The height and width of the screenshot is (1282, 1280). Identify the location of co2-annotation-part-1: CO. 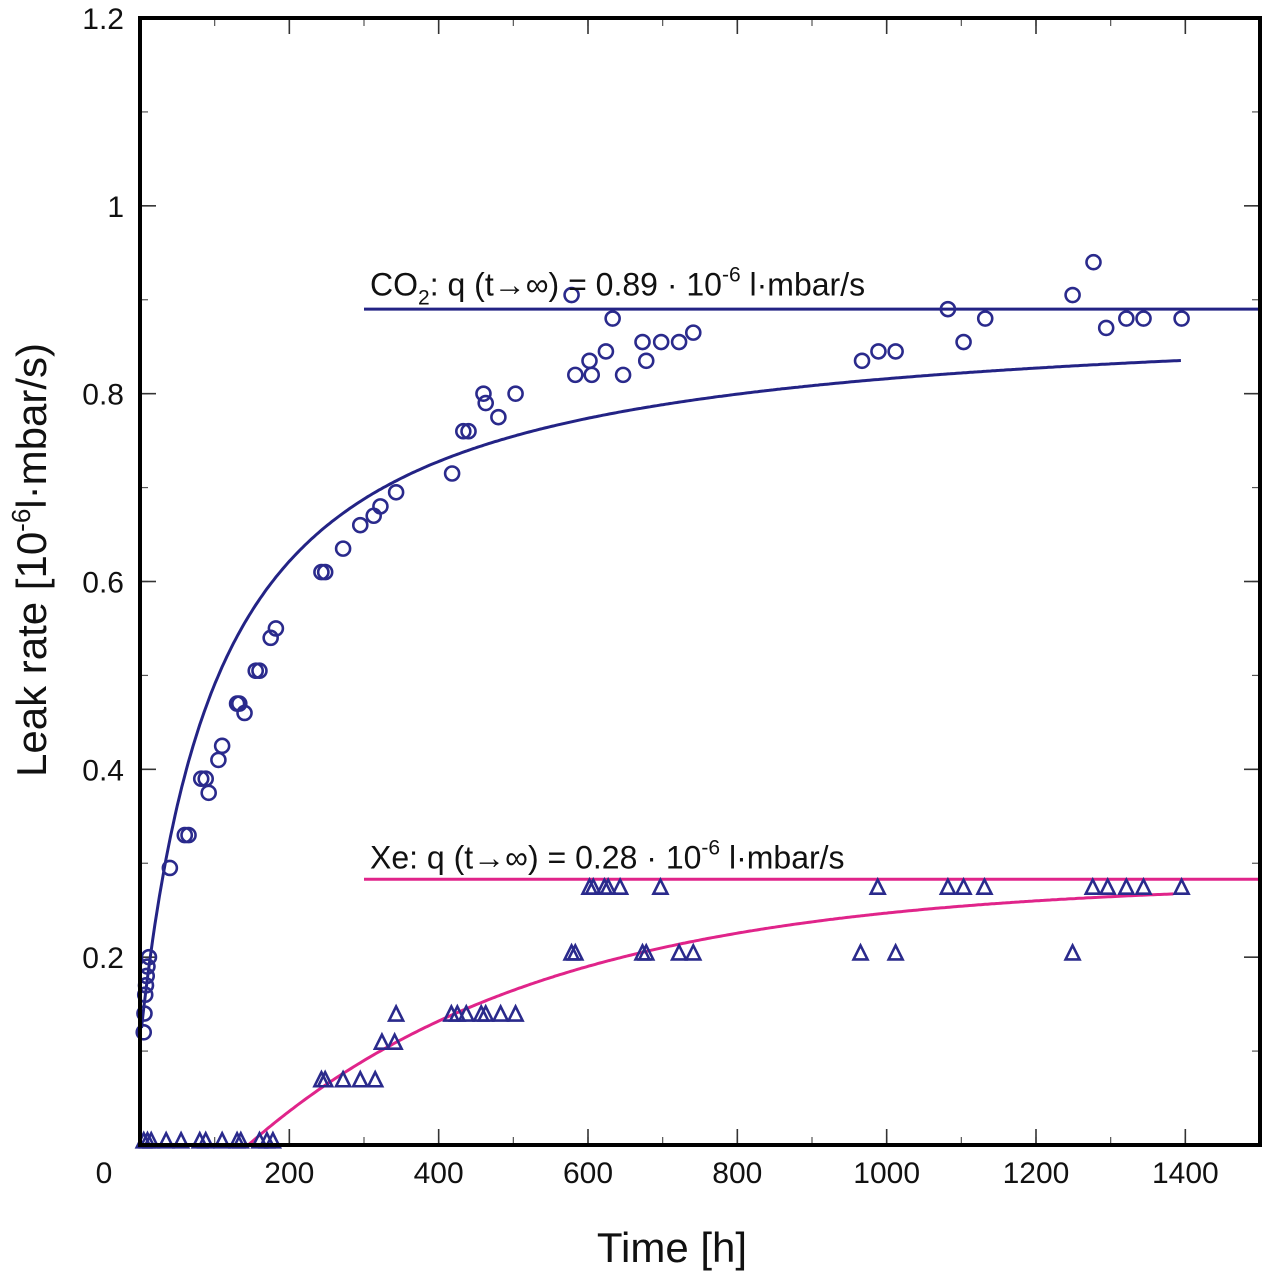
(394, 285).